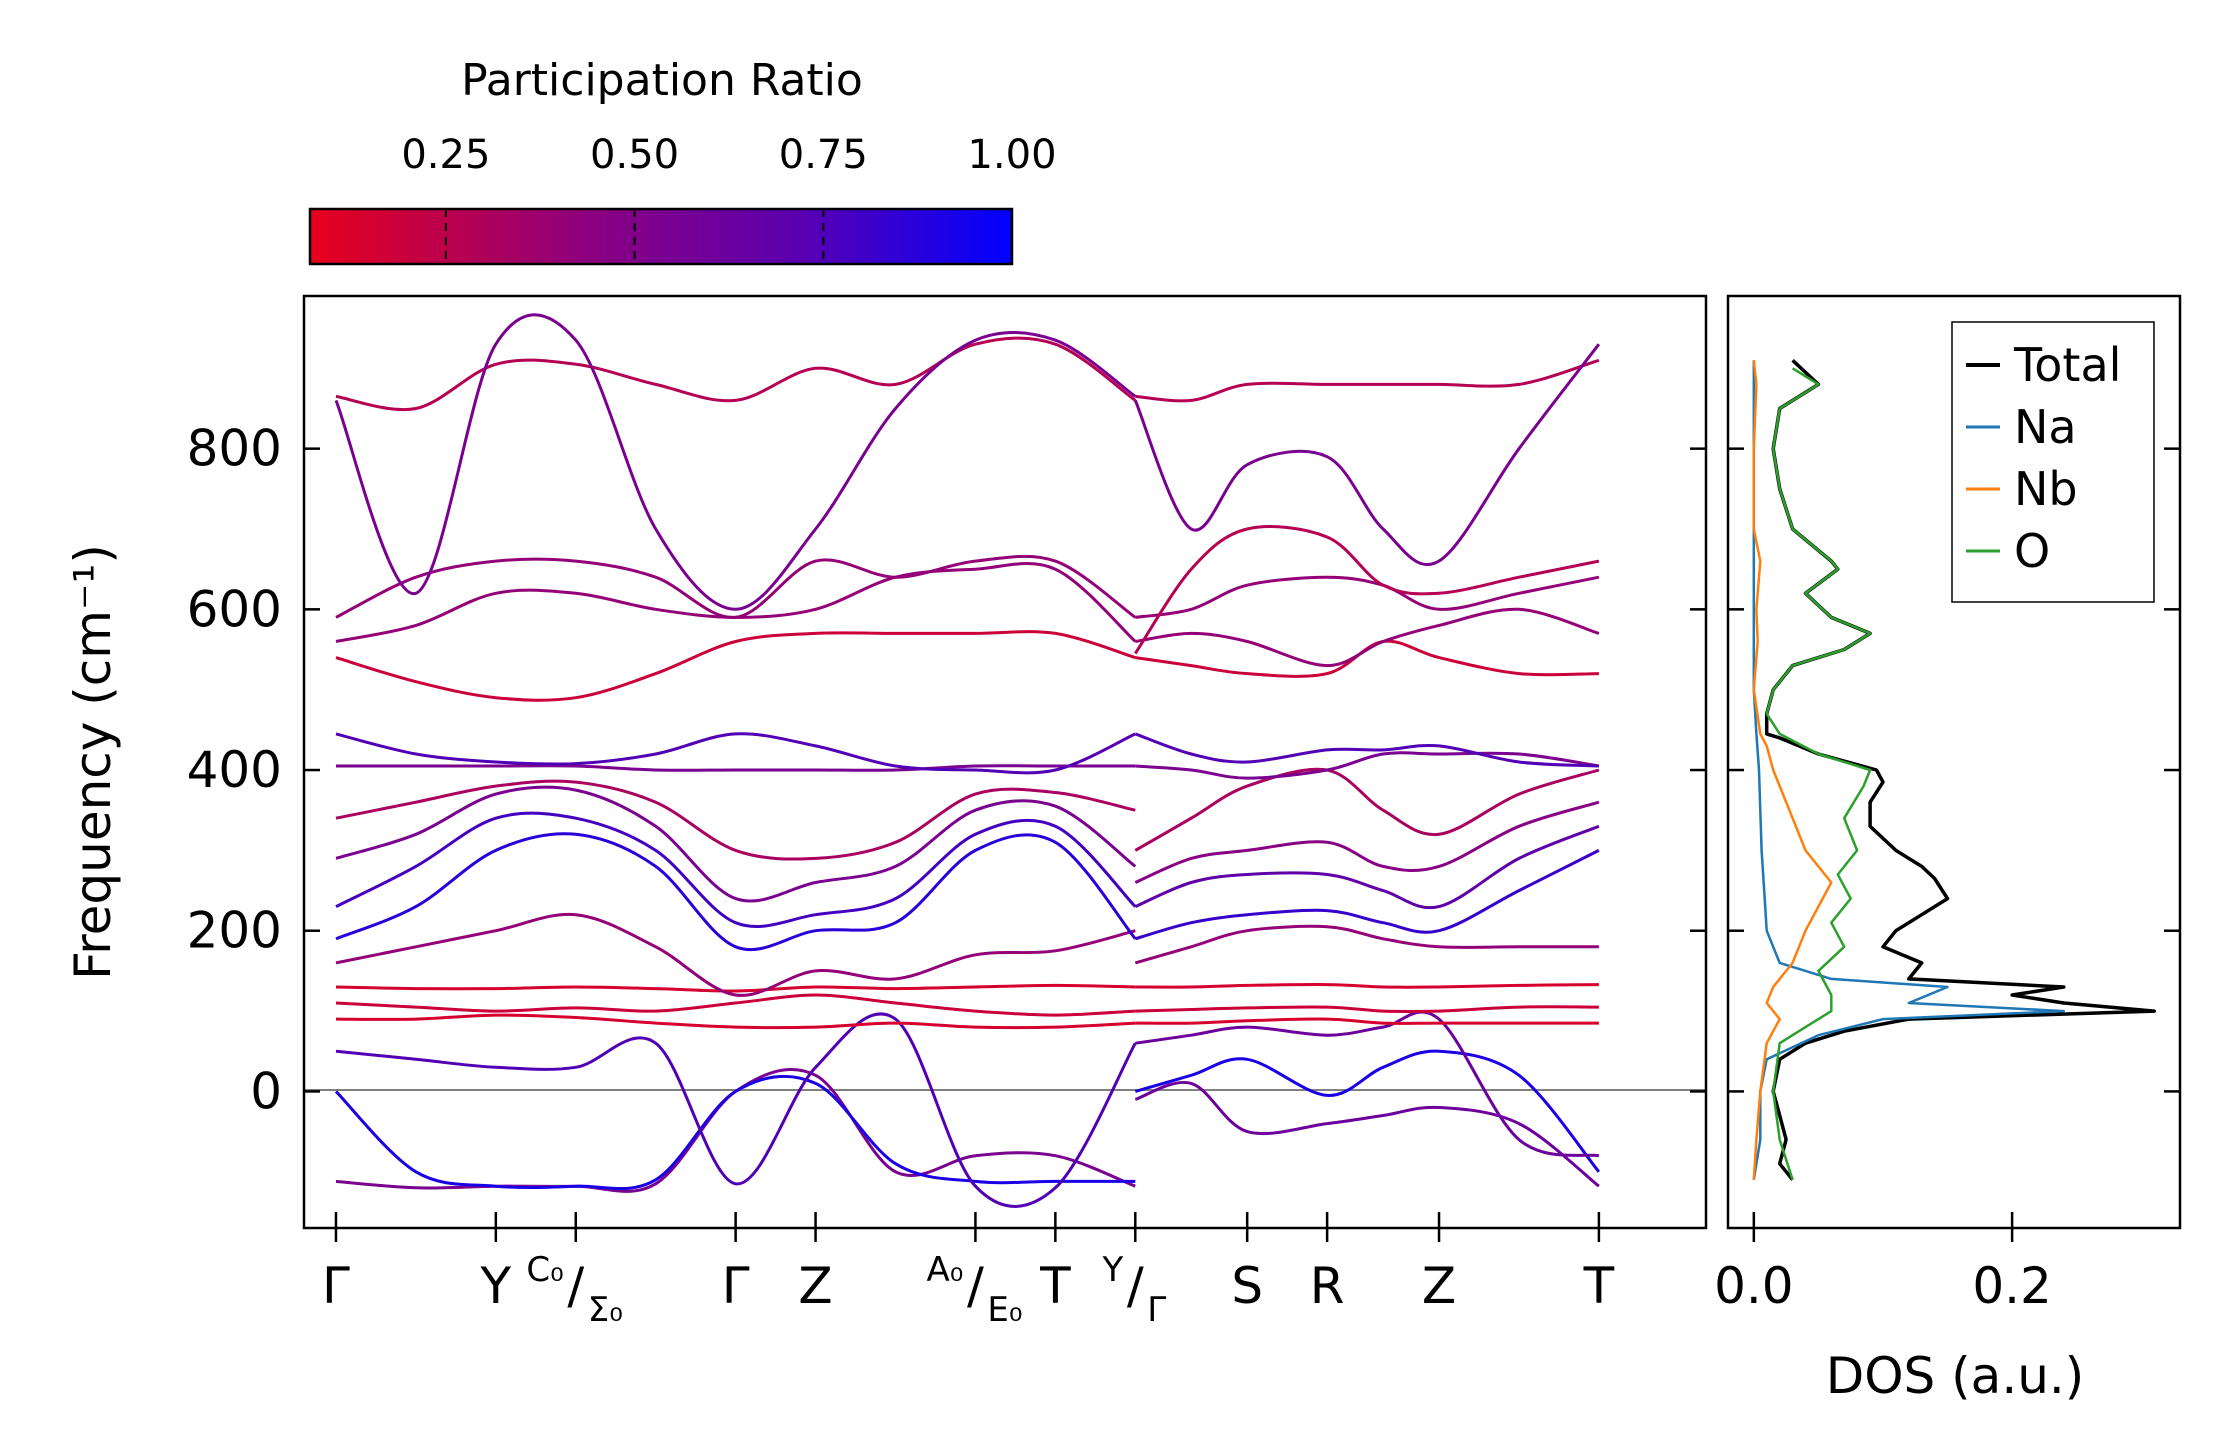  I want to click on band-ytick-label: 0, so click(266, 1091).